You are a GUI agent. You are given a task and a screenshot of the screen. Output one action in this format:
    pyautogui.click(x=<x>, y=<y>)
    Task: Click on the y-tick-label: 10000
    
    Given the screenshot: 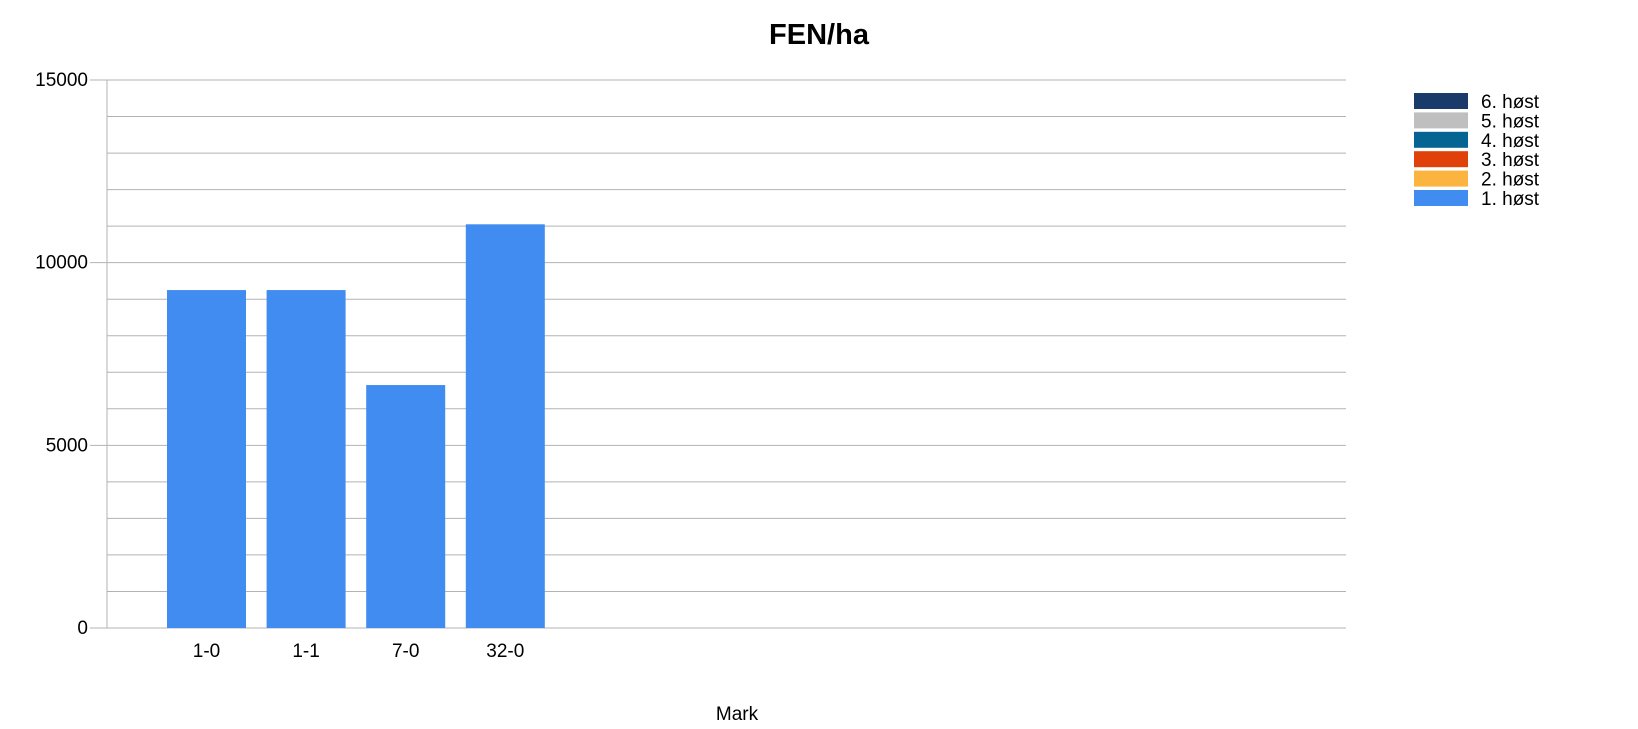 What is the action you would take?
    pyautogui.click(x=61, y=263)
    